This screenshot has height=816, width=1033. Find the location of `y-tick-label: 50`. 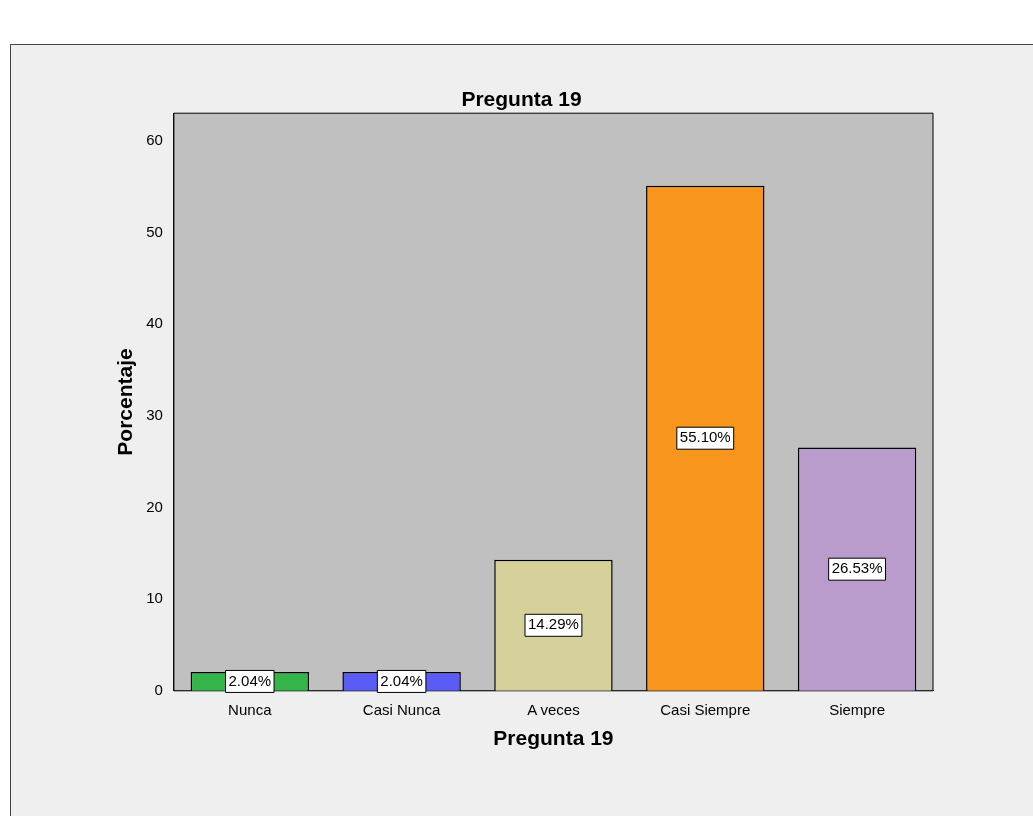

y-tick-label: 50 is located at coordinates (154, 231).